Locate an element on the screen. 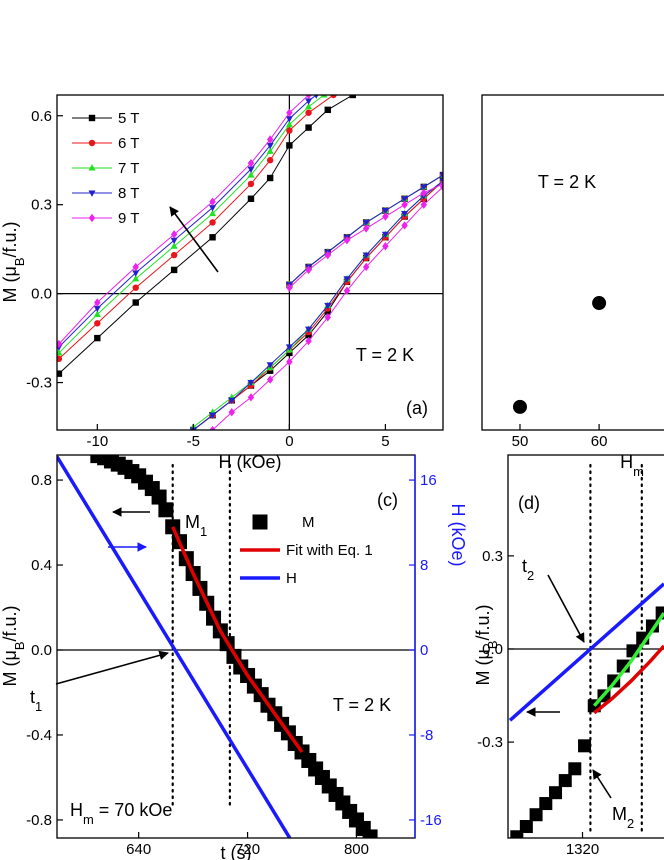 The image size is (664, 860). y2-tick-label: -8 is located at coordinates (426, 735).